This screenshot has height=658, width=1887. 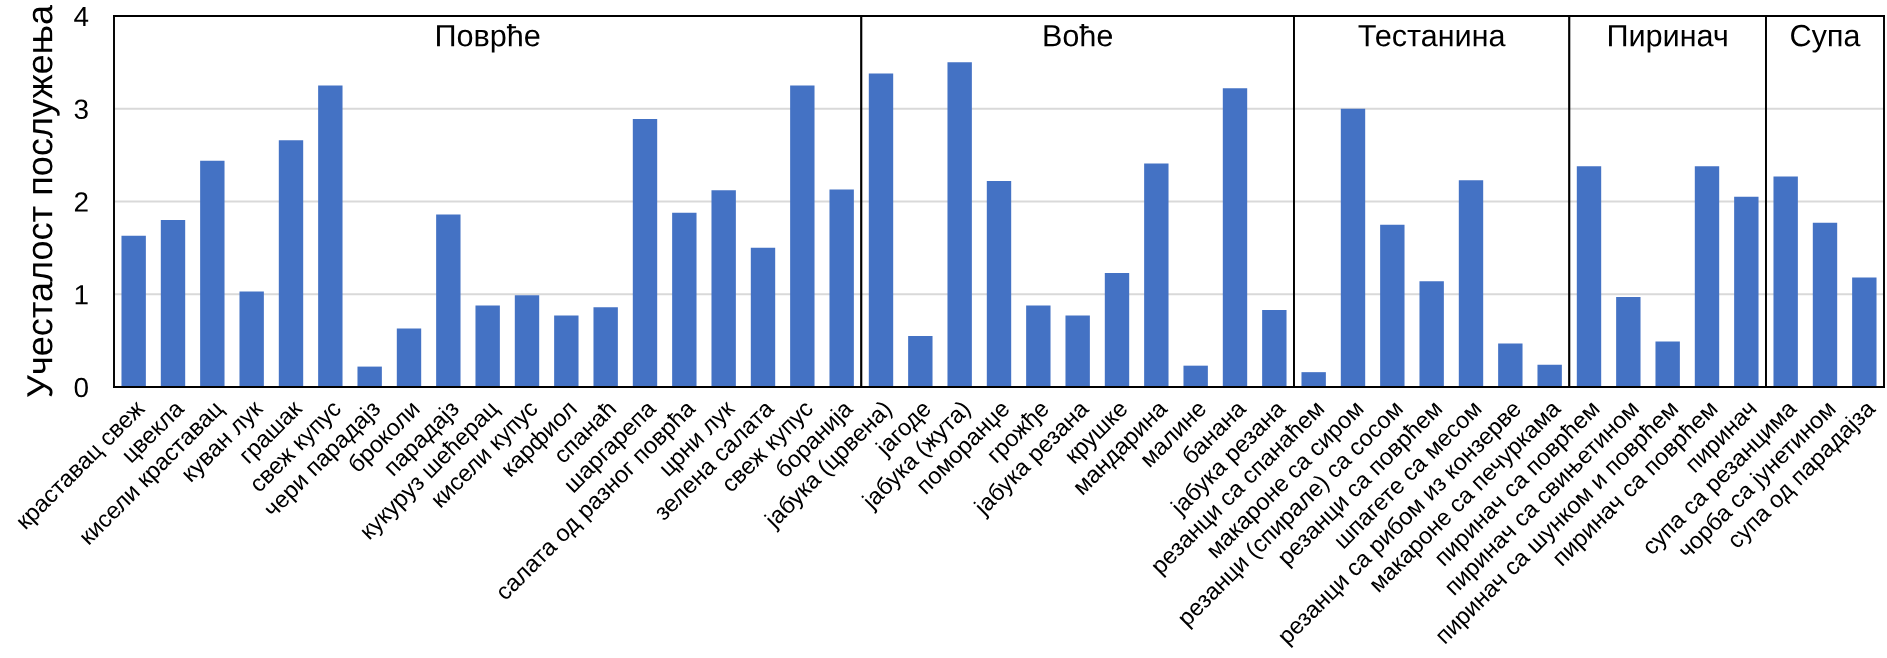 I want to click on chart-title: Пиринач, so click(x=1668, y=39).